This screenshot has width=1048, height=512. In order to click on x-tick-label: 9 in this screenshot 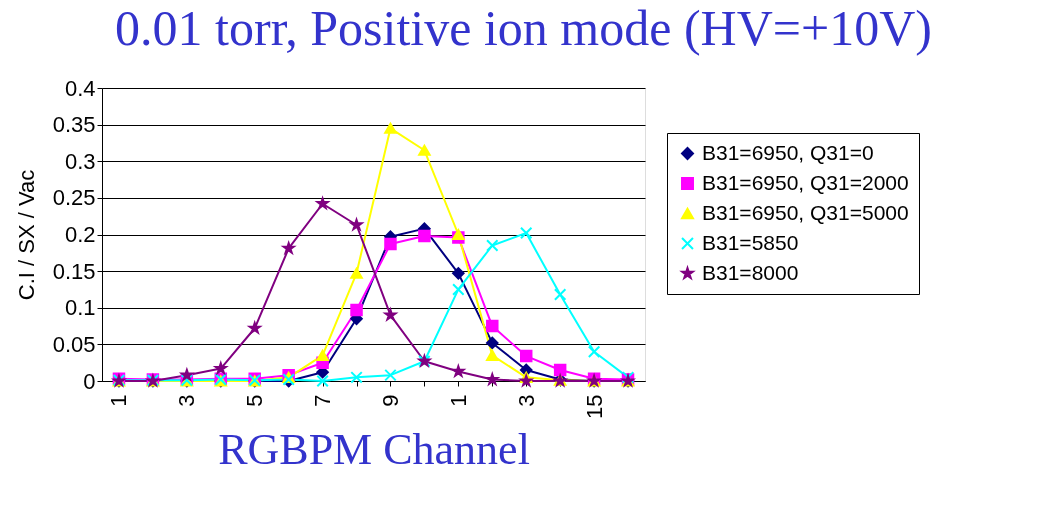, I will do `click(390, 400)`.